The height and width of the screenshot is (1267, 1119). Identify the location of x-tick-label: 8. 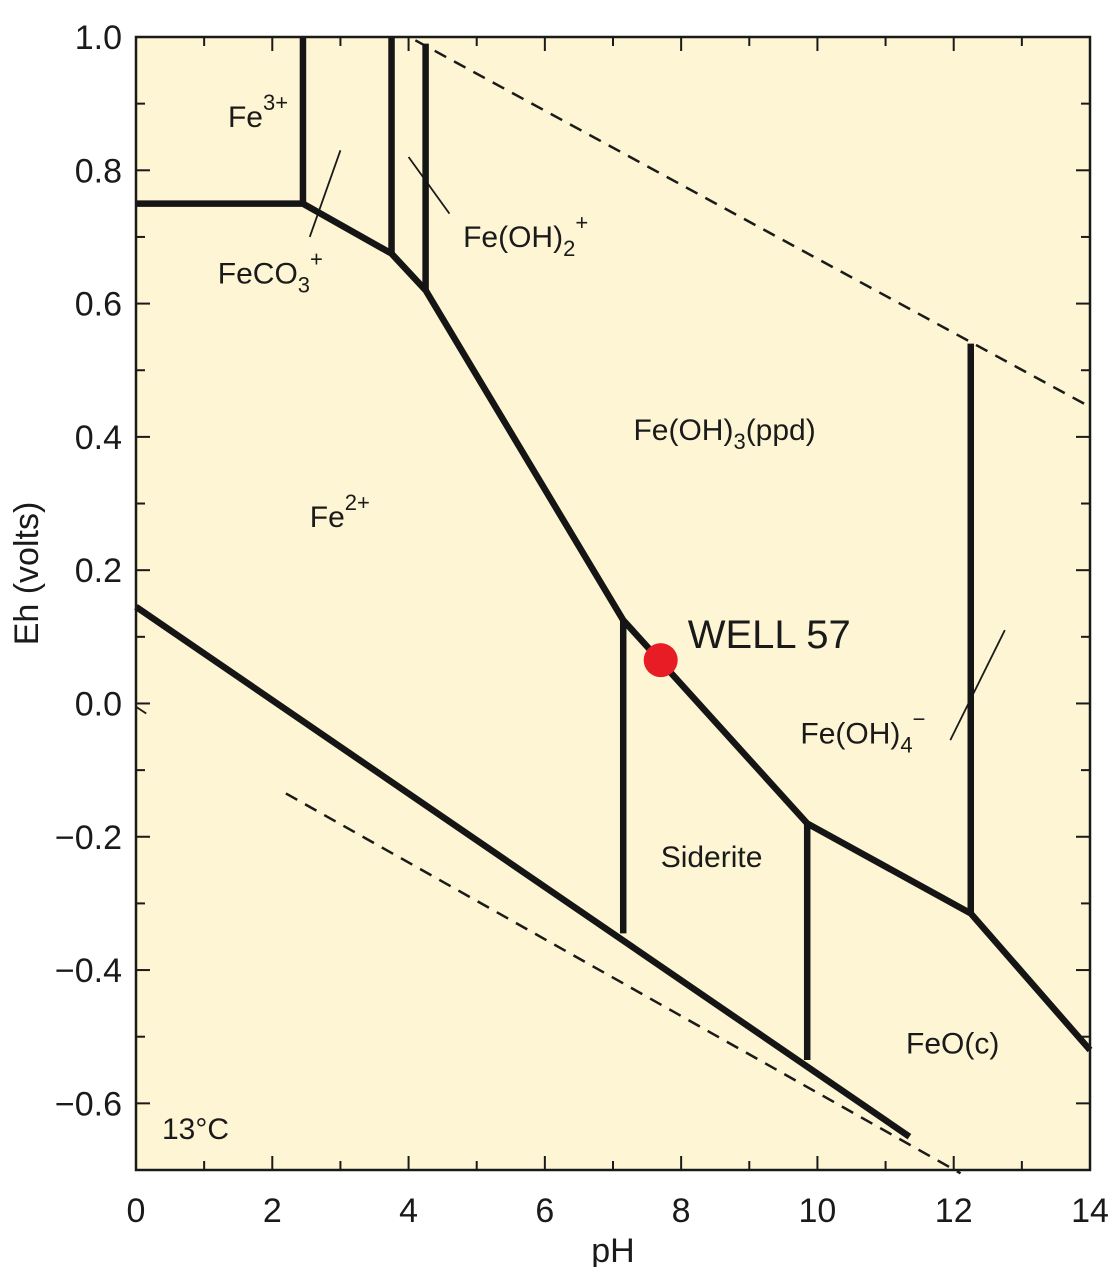
(681, 1211).